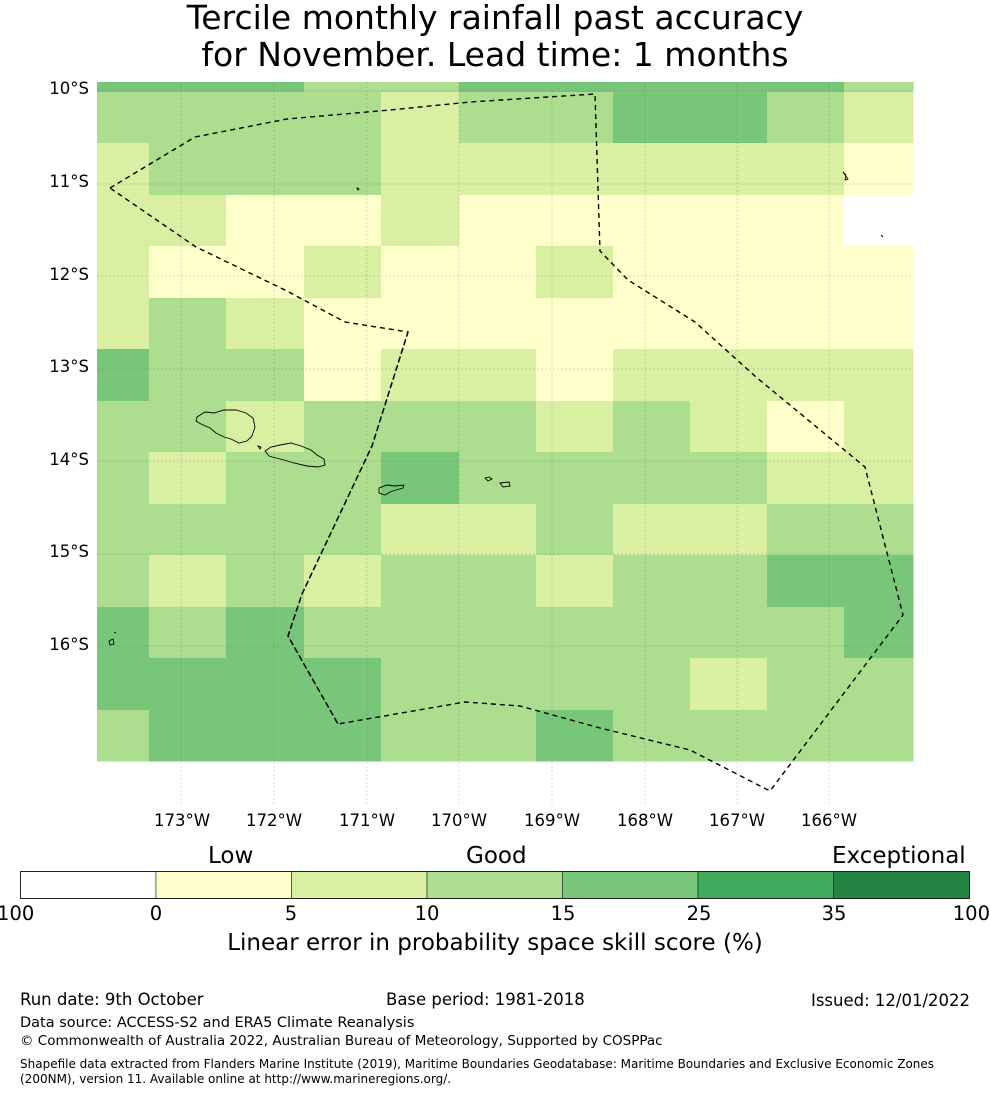  Describe the element at coordinates (699, 913) in the screenshot. I see `colorbar-tick-25: 25` at that location.